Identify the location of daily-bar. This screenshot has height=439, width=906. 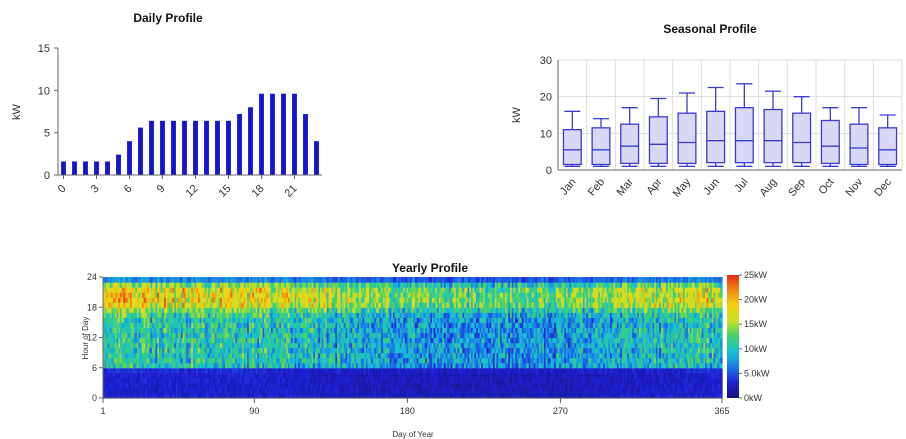
(283, 134).